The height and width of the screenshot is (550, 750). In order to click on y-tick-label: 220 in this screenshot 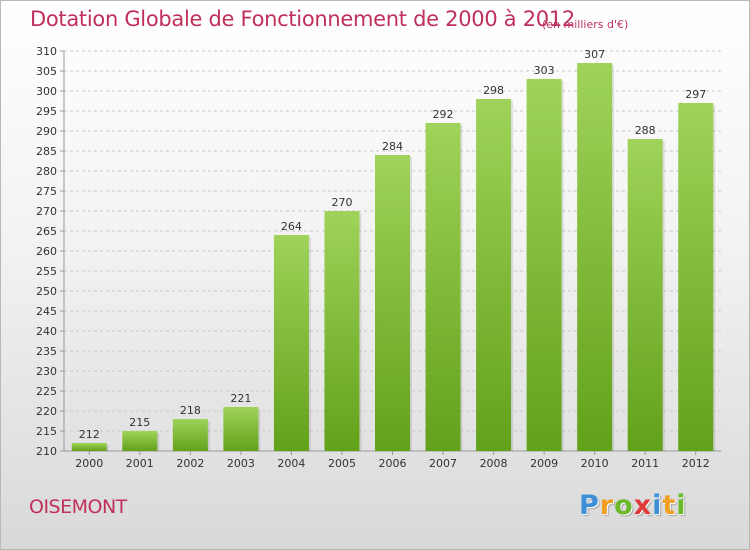, I will do `click(46, 411)`.